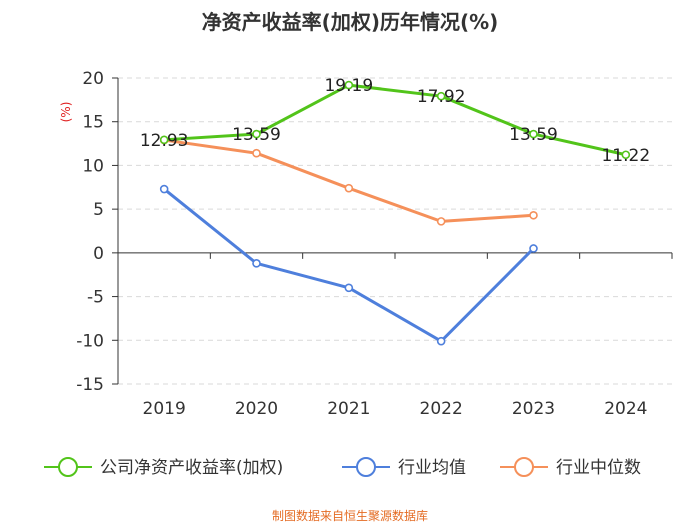  Describe the element at coordinates (432, 468) in the screenshot. I see `legend-label: 行业均值` at that location.